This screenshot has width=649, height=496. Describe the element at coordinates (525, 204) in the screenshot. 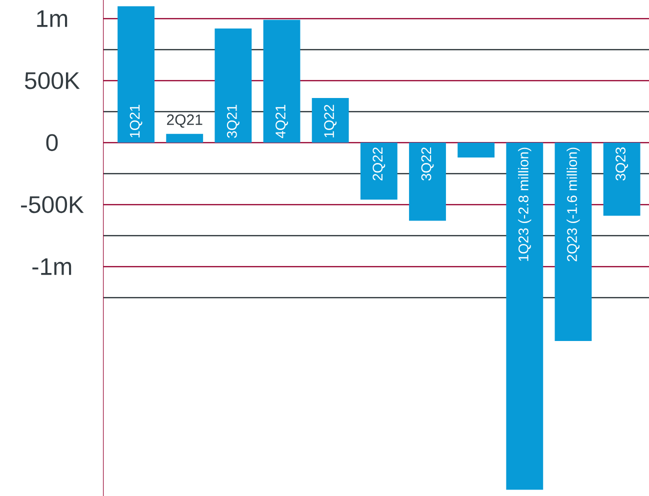

I see `x-tick-label: 1Q23 (-2.8 million)` at that location.